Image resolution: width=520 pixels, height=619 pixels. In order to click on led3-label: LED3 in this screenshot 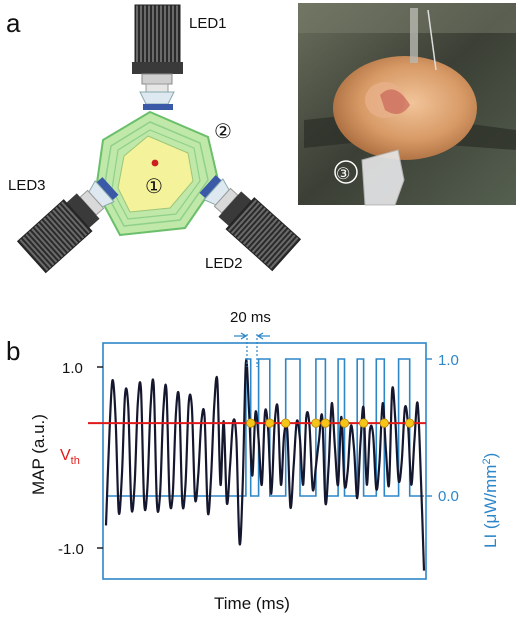, I will do `click(27, 185)`.